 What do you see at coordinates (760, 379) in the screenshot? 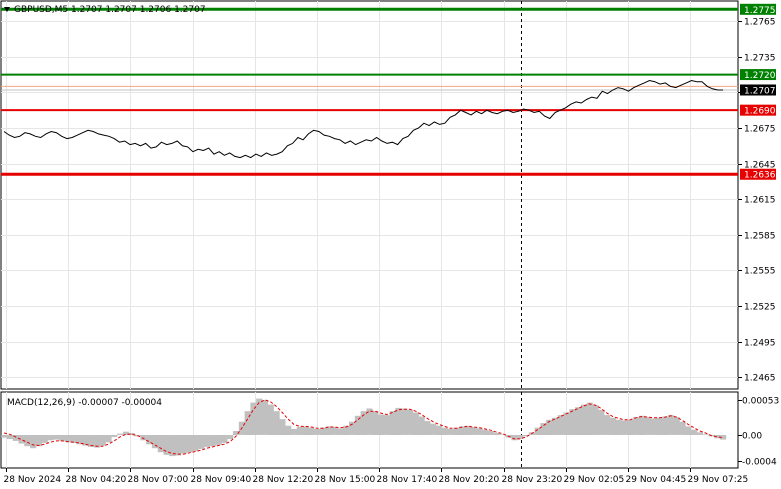
I see `price-tick-label: 1.2465` at bounding box center [760, 379].